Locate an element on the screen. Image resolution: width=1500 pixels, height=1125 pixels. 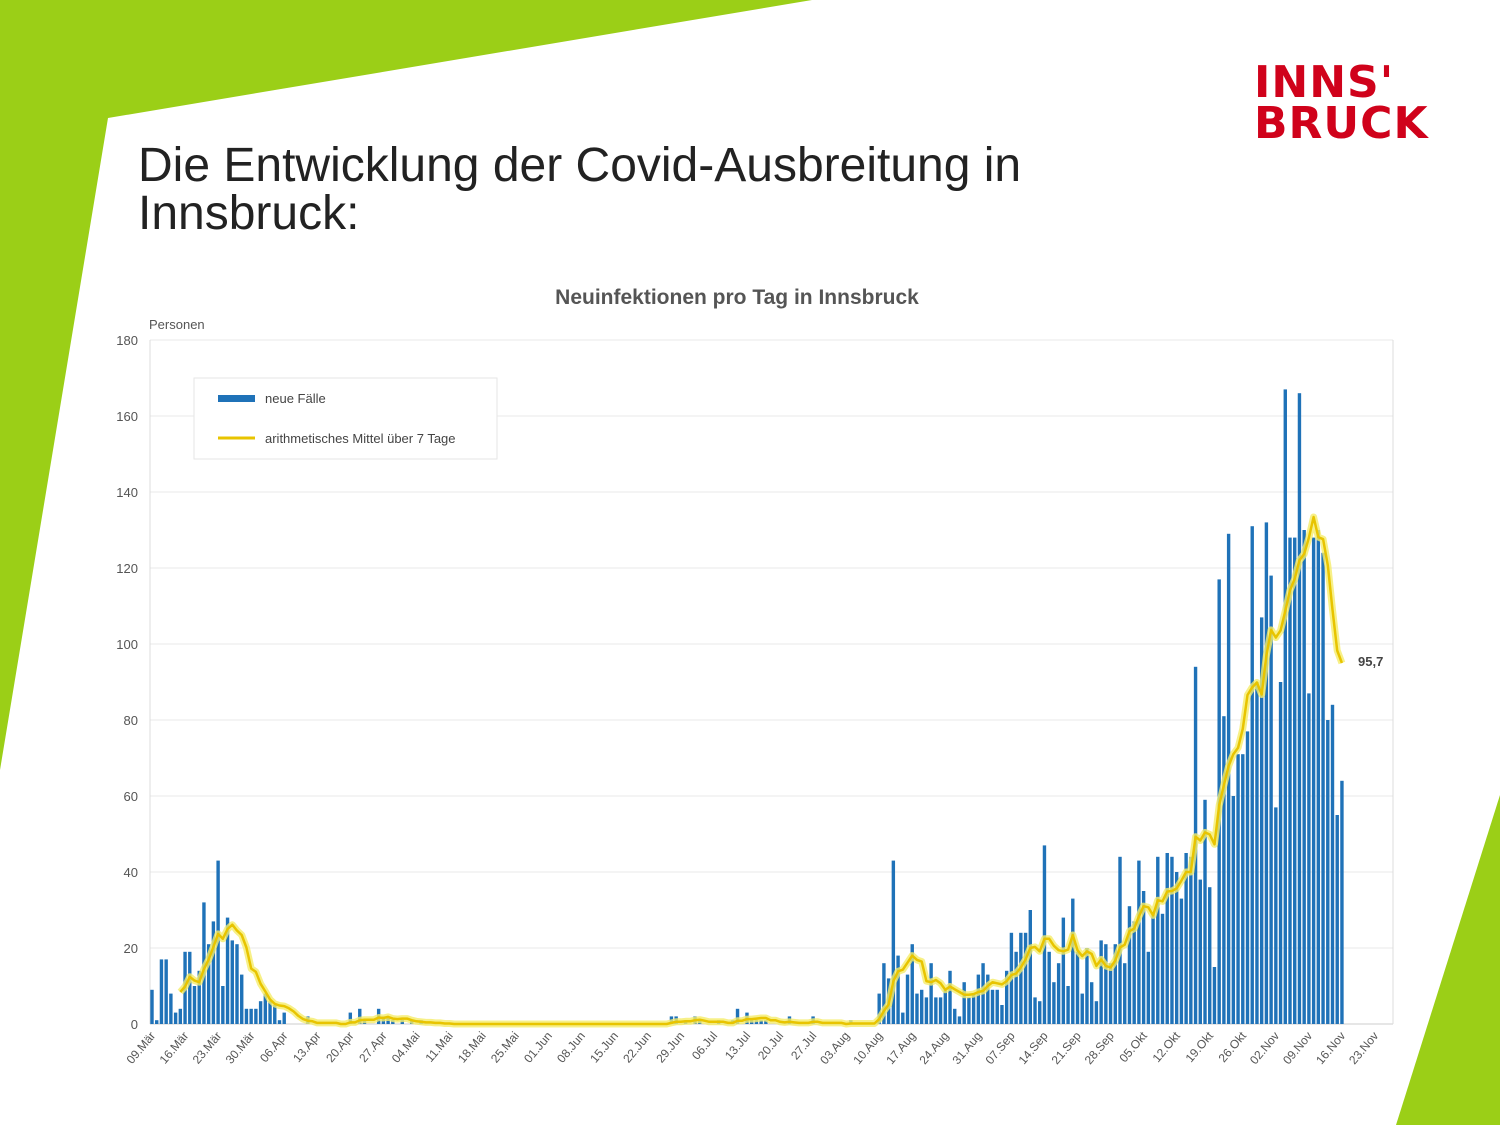
x-tick-label: 03.Aug is located at coordinates (834, 1048).